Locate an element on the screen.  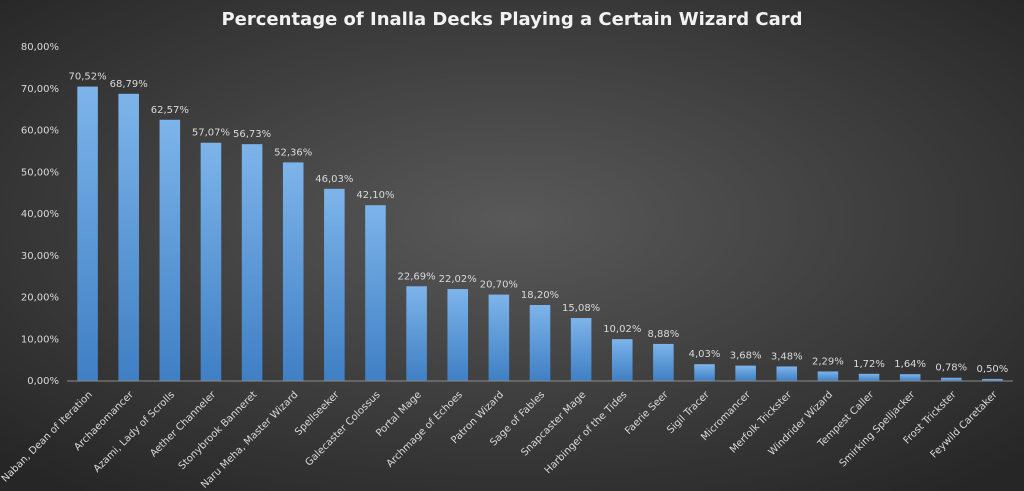
value-label: 56,73% is located at coordinates (252, 134).